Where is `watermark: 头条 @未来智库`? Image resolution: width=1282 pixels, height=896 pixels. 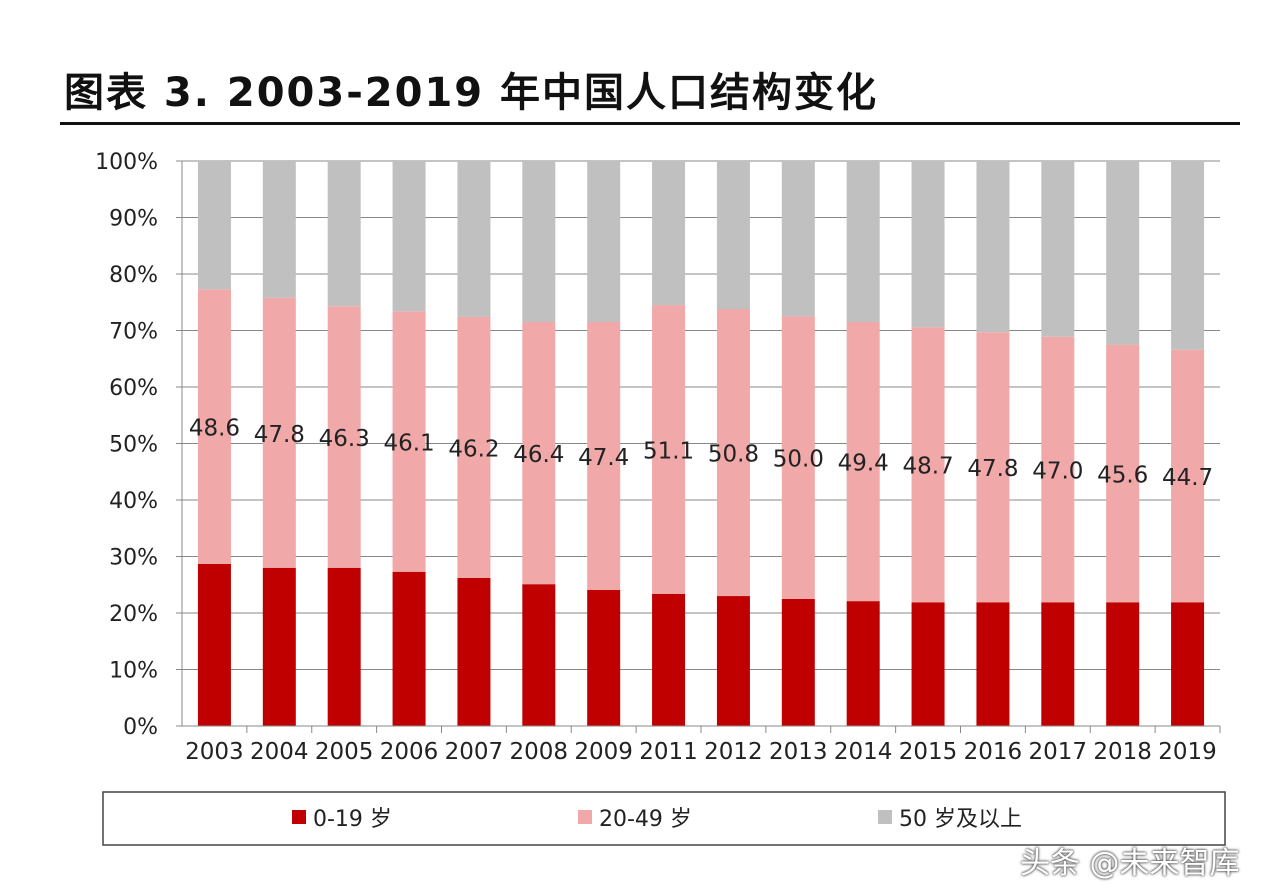 watermark: 头条 @未来智库 is located at coordinates (1130, 863).